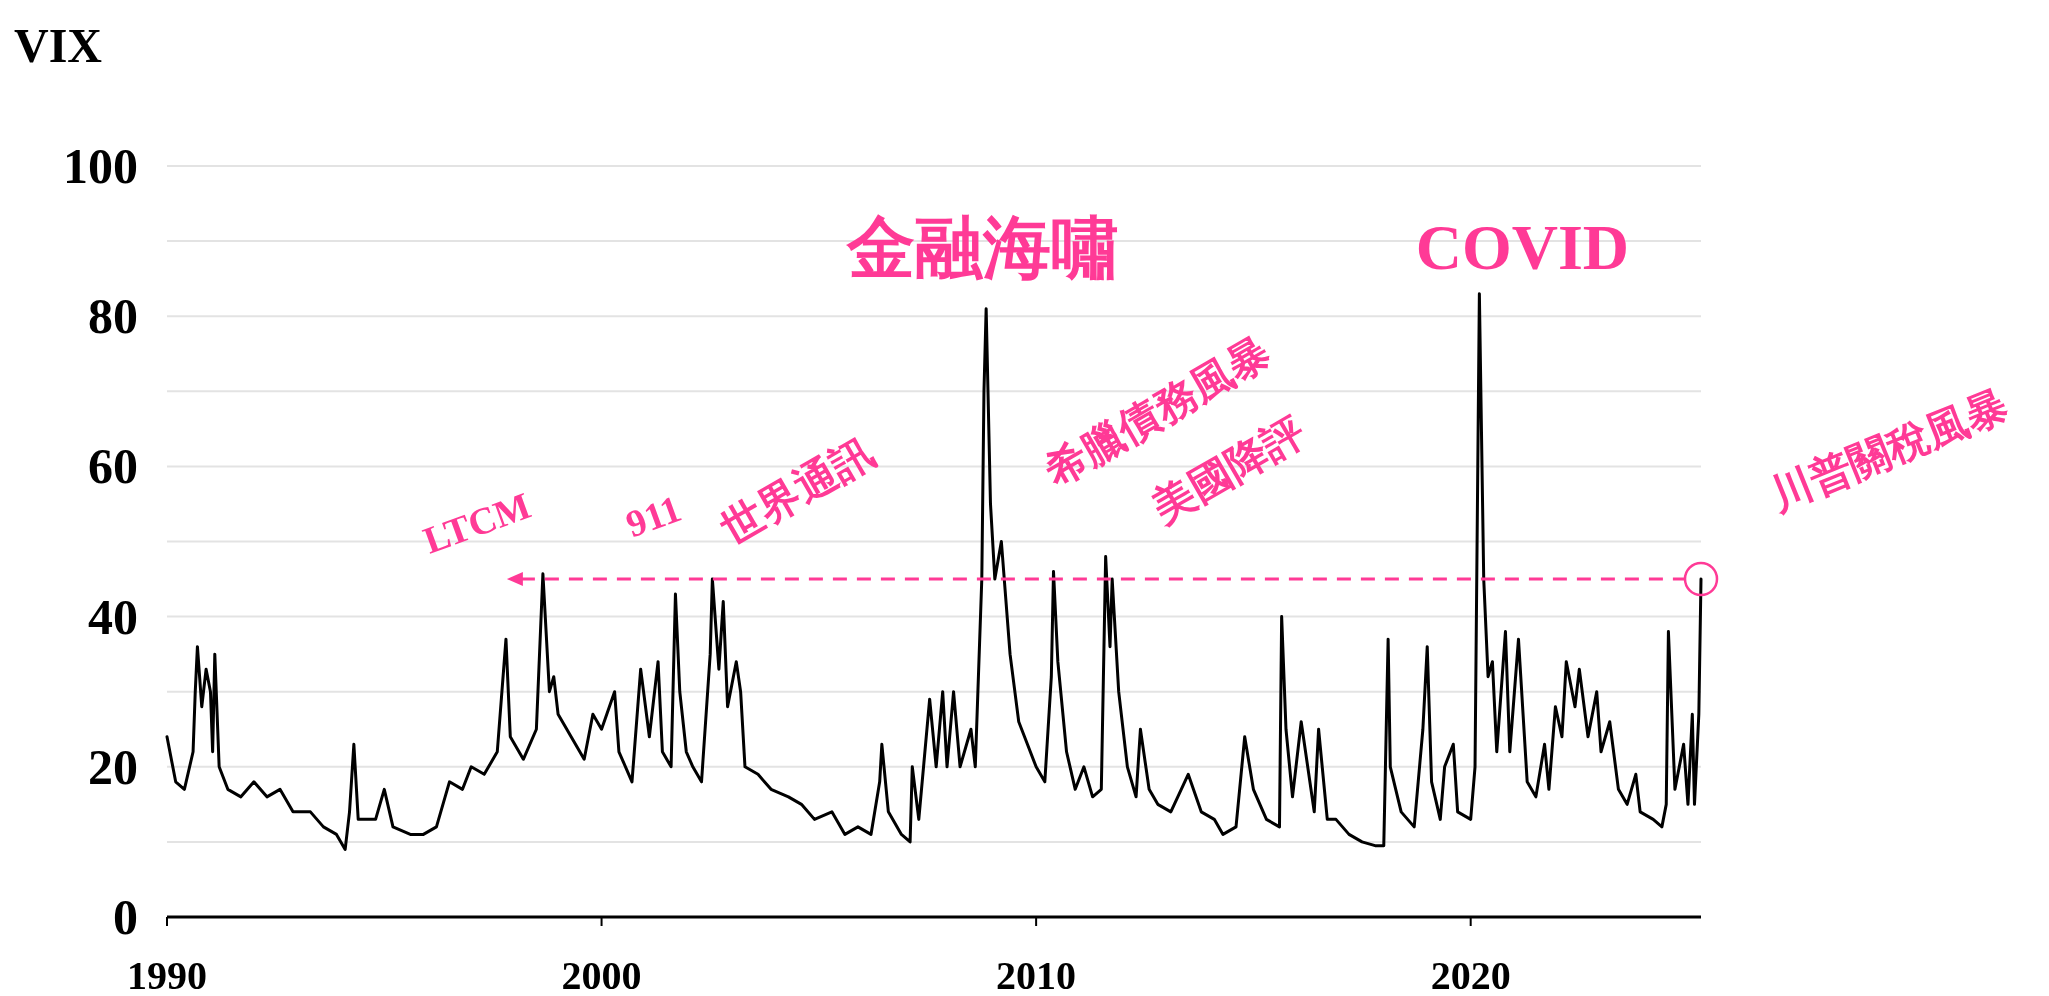  What do you see at coordinates (653, 516) in the screenshot?
I see `annotation: 911` at bounding box center [653, 516].